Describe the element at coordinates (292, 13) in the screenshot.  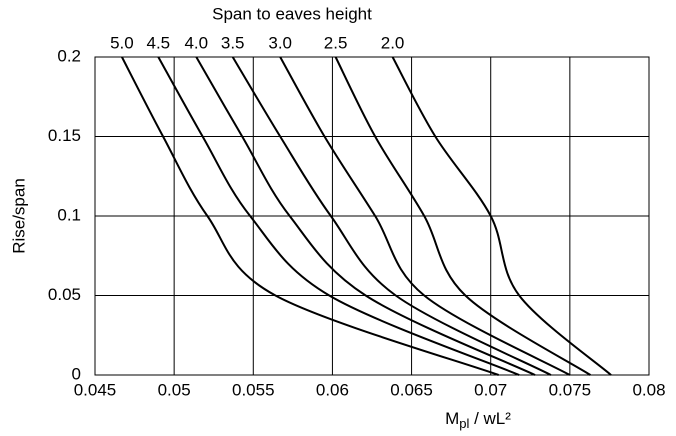
I see `chart-title: Span to eaves height` at that location.